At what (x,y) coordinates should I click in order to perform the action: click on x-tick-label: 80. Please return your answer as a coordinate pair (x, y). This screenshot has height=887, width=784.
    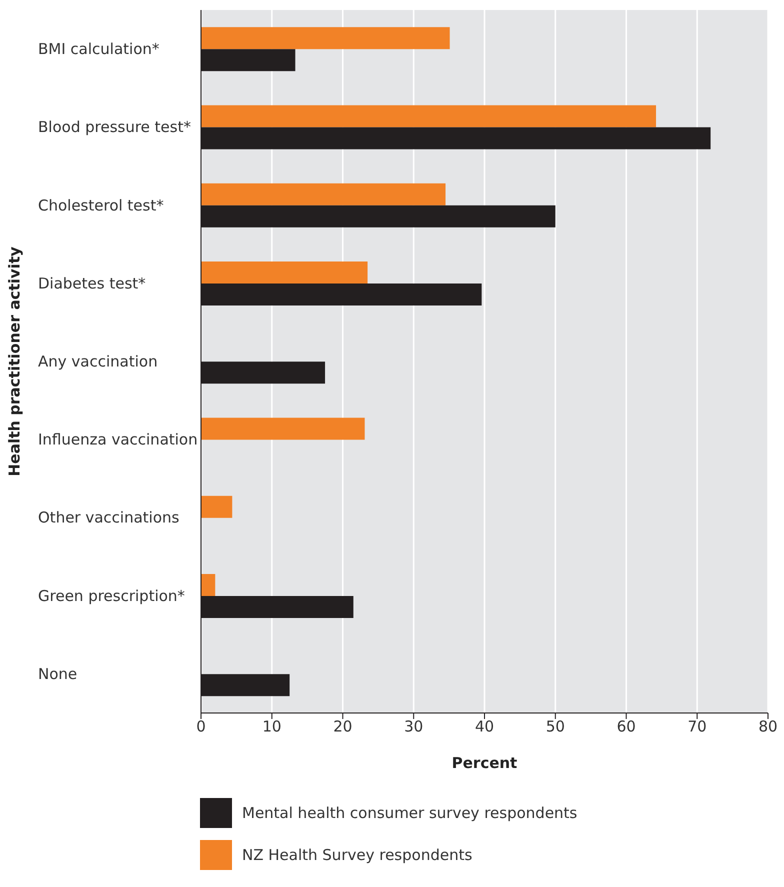
    Looking at the image, I should click on (768, 727).